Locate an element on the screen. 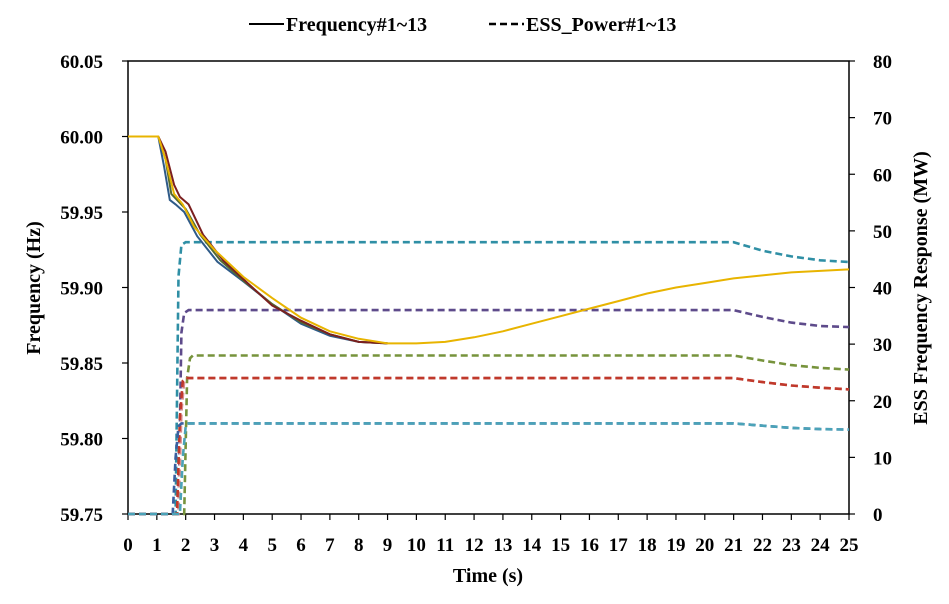 Image resolution: width=949 pixels, height=604 pixels. x-tick-label: 22 is located at coordinates (762, 545).